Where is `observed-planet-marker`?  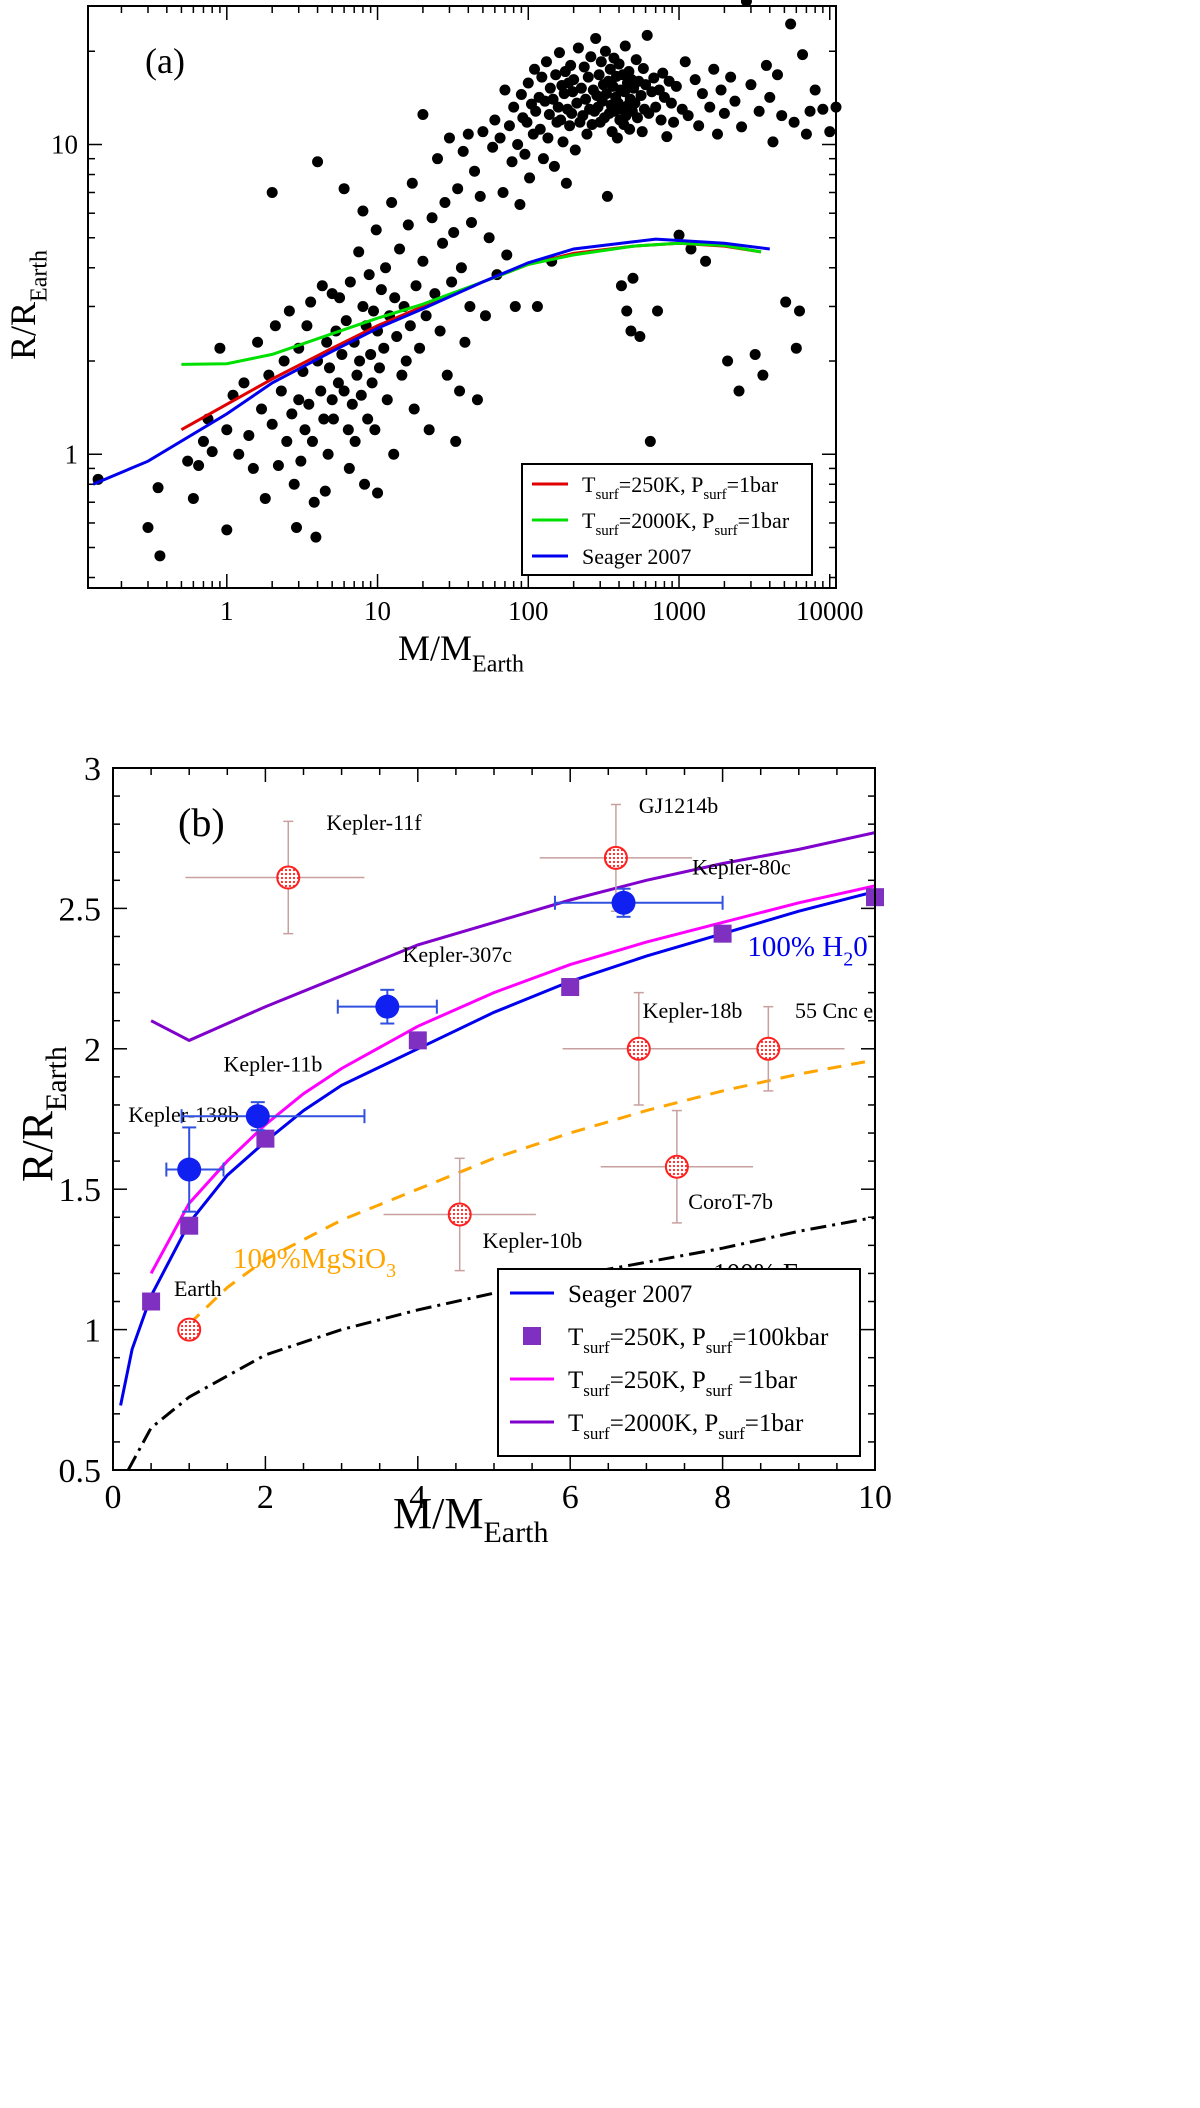
observed-planet-marker is located at coordinates (387, 1006).